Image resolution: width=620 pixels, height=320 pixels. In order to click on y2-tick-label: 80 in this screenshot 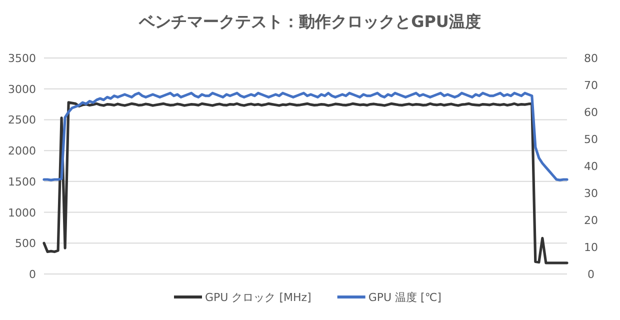, I will do `click(591, 58)`.